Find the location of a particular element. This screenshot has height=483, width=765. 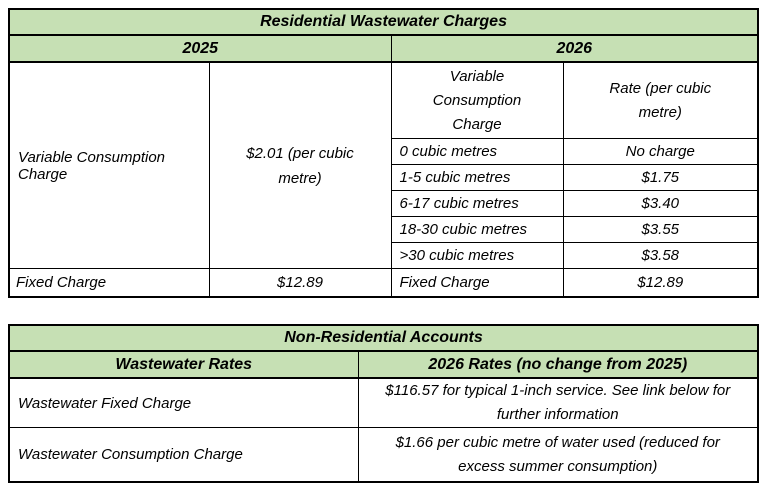

charge-column-header: Variable Consumption Charge is located at coordinates (477, 100).